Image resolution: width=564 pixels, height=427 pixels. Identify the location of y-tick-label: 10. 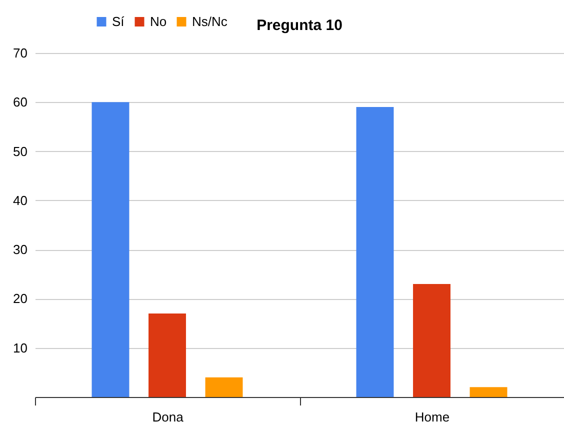
(20, 348).